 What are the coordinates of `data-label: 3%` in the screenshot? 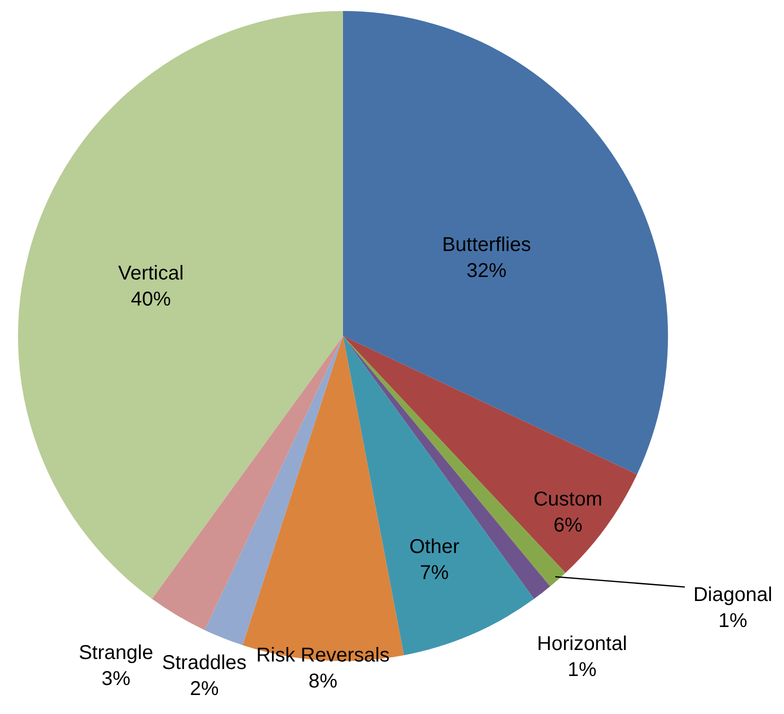 It's located at (116, 679).